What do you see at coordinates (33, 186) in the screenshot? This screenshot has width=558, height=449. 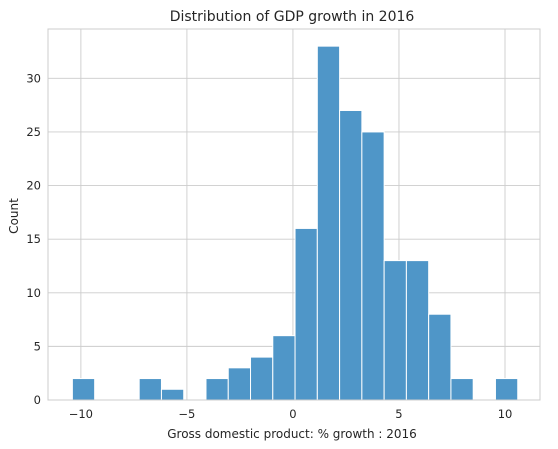 I see `y-tick-label: 20` at bounding box center [33, 186].